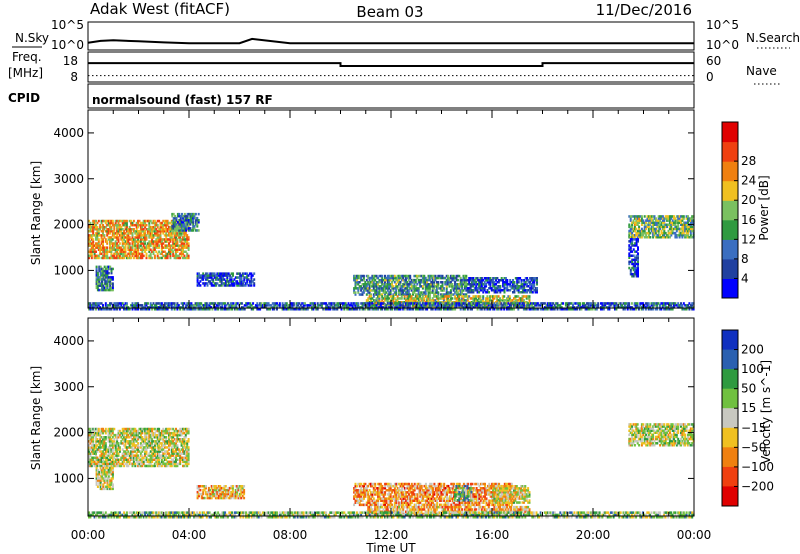 Image resolution: width=800 pixels, height=554 pixels. Describe the element at coordinates (722, 45) in the screenshot. I see `nsearch-tick-bottom: 10^0` at that location.